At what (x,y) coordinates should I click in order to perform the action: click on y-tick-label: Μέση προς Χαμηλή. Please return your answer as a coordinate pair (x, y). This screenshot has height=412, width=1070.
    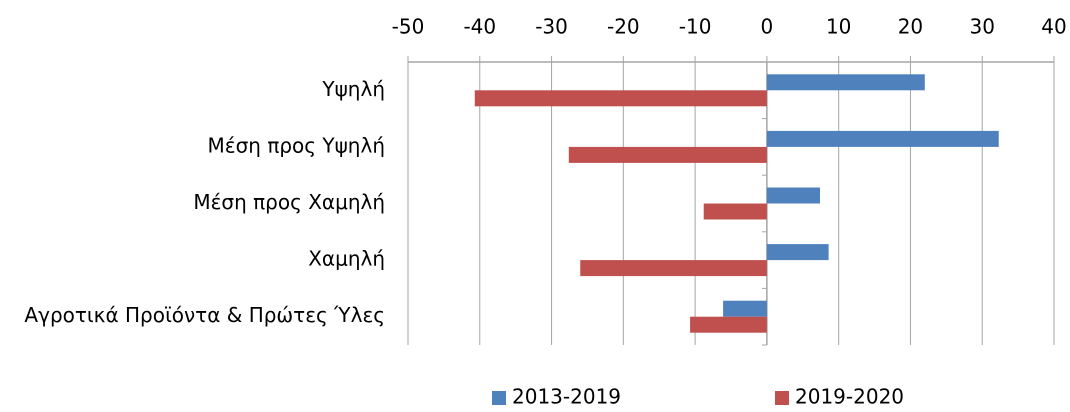
    Looking at the image, I should click on (289, 202).